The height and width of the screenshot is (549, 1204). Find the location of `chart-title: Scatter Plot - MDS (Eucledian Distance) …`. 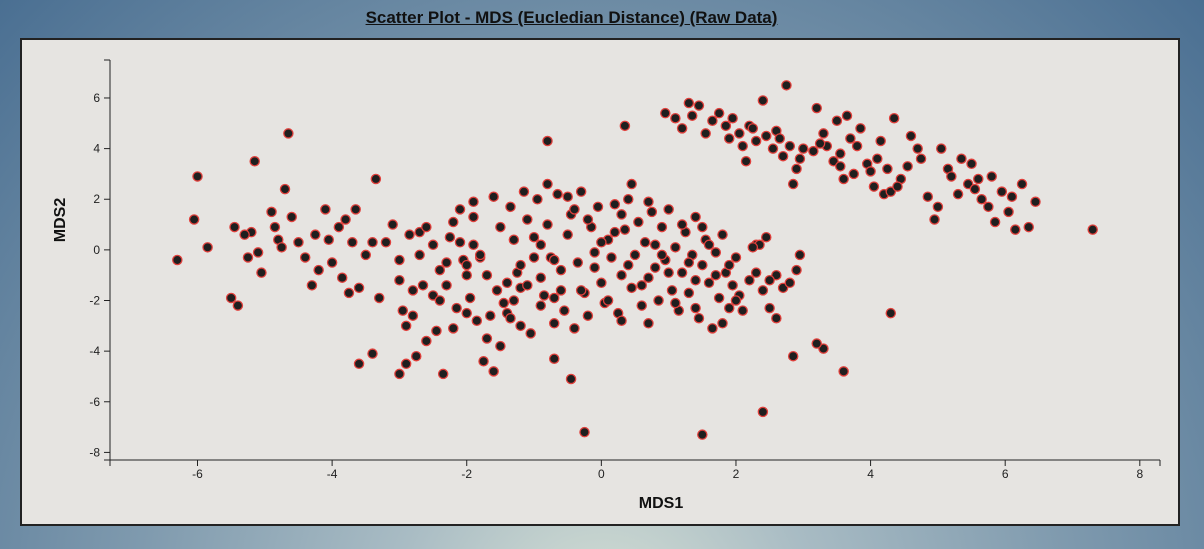

chart-title: Scatter Plot - MDS (Eucledian Distance) … is located at coordinates (571, 17).